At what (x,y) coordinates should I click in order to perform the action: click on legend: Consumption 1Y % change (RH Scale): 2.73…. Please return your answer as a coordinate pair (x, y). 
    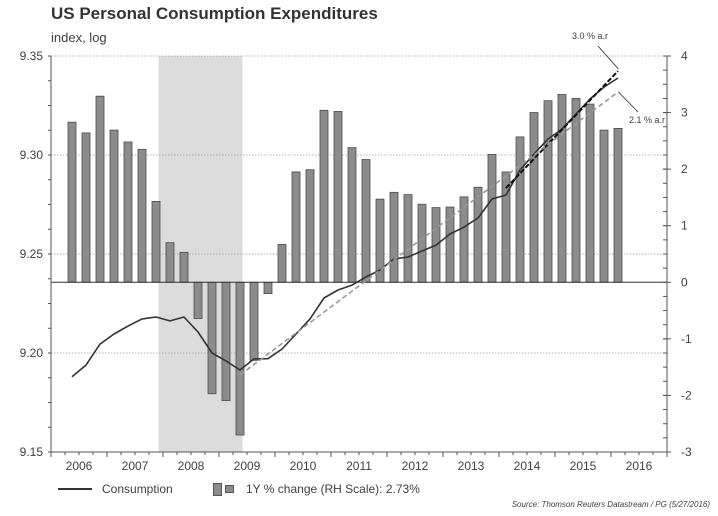
    Looking at the image, I should click on (359, 491).